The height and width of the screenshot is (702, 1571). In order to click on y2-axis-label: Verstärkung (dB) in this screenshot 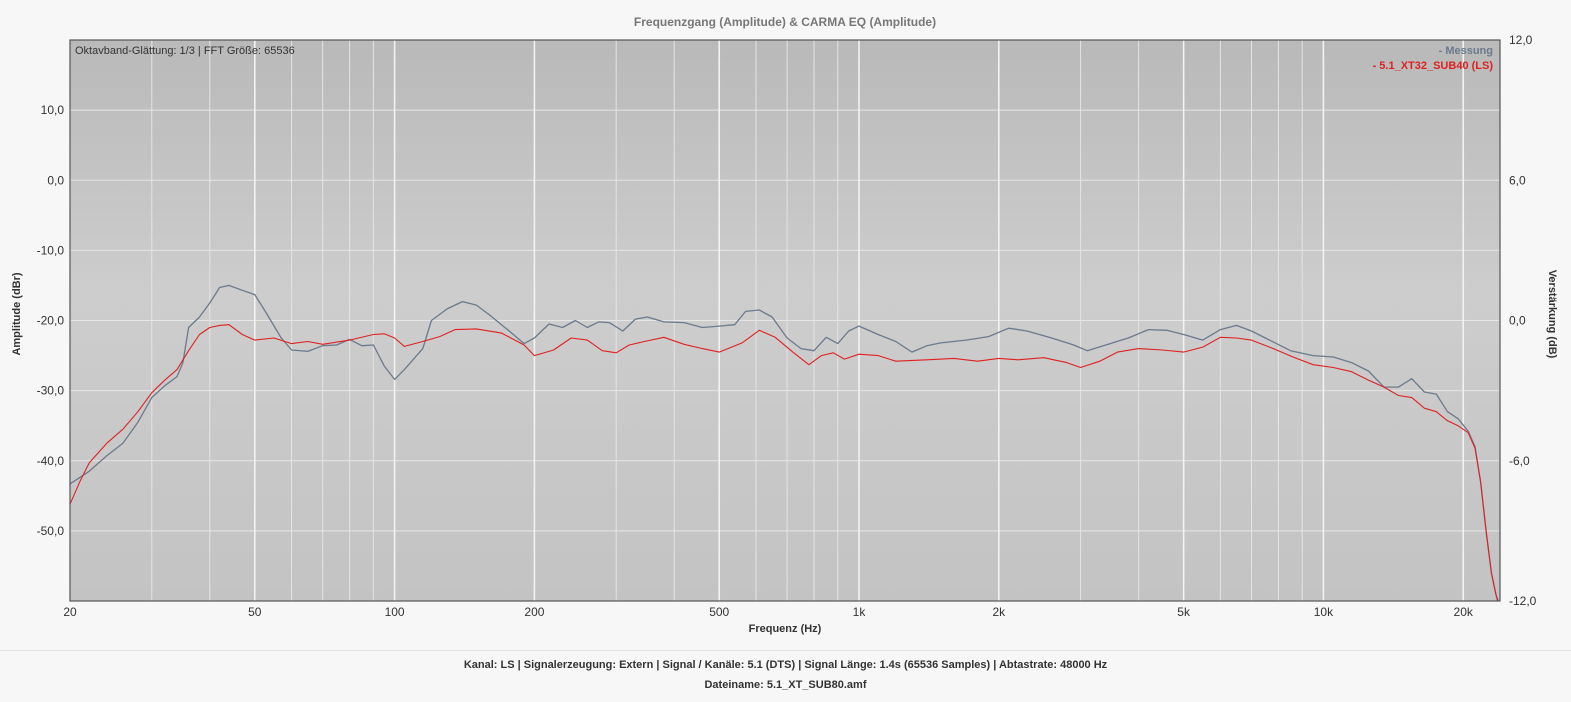, I will do `click(1552, 314)`.